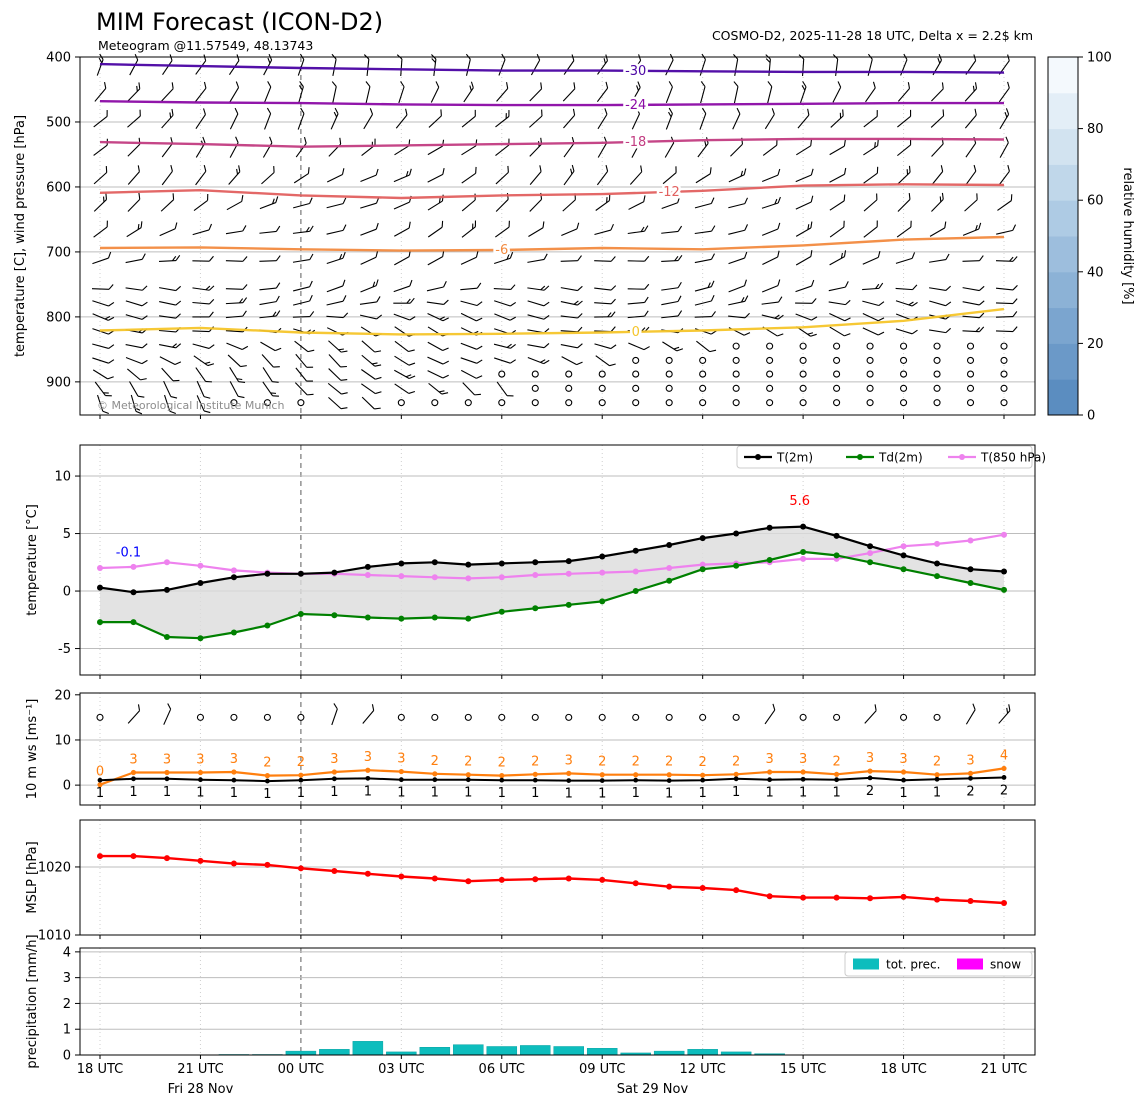  I want to click on contour-label--18: -18, so click(635, 142).